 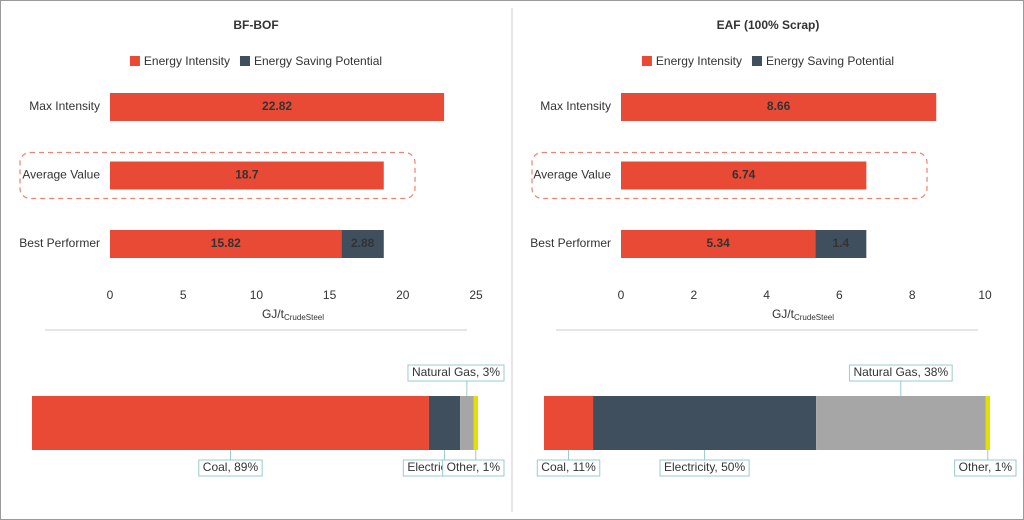 I want to click on callout-label: Natural Gas, 3%, so click(x=456, y=372).